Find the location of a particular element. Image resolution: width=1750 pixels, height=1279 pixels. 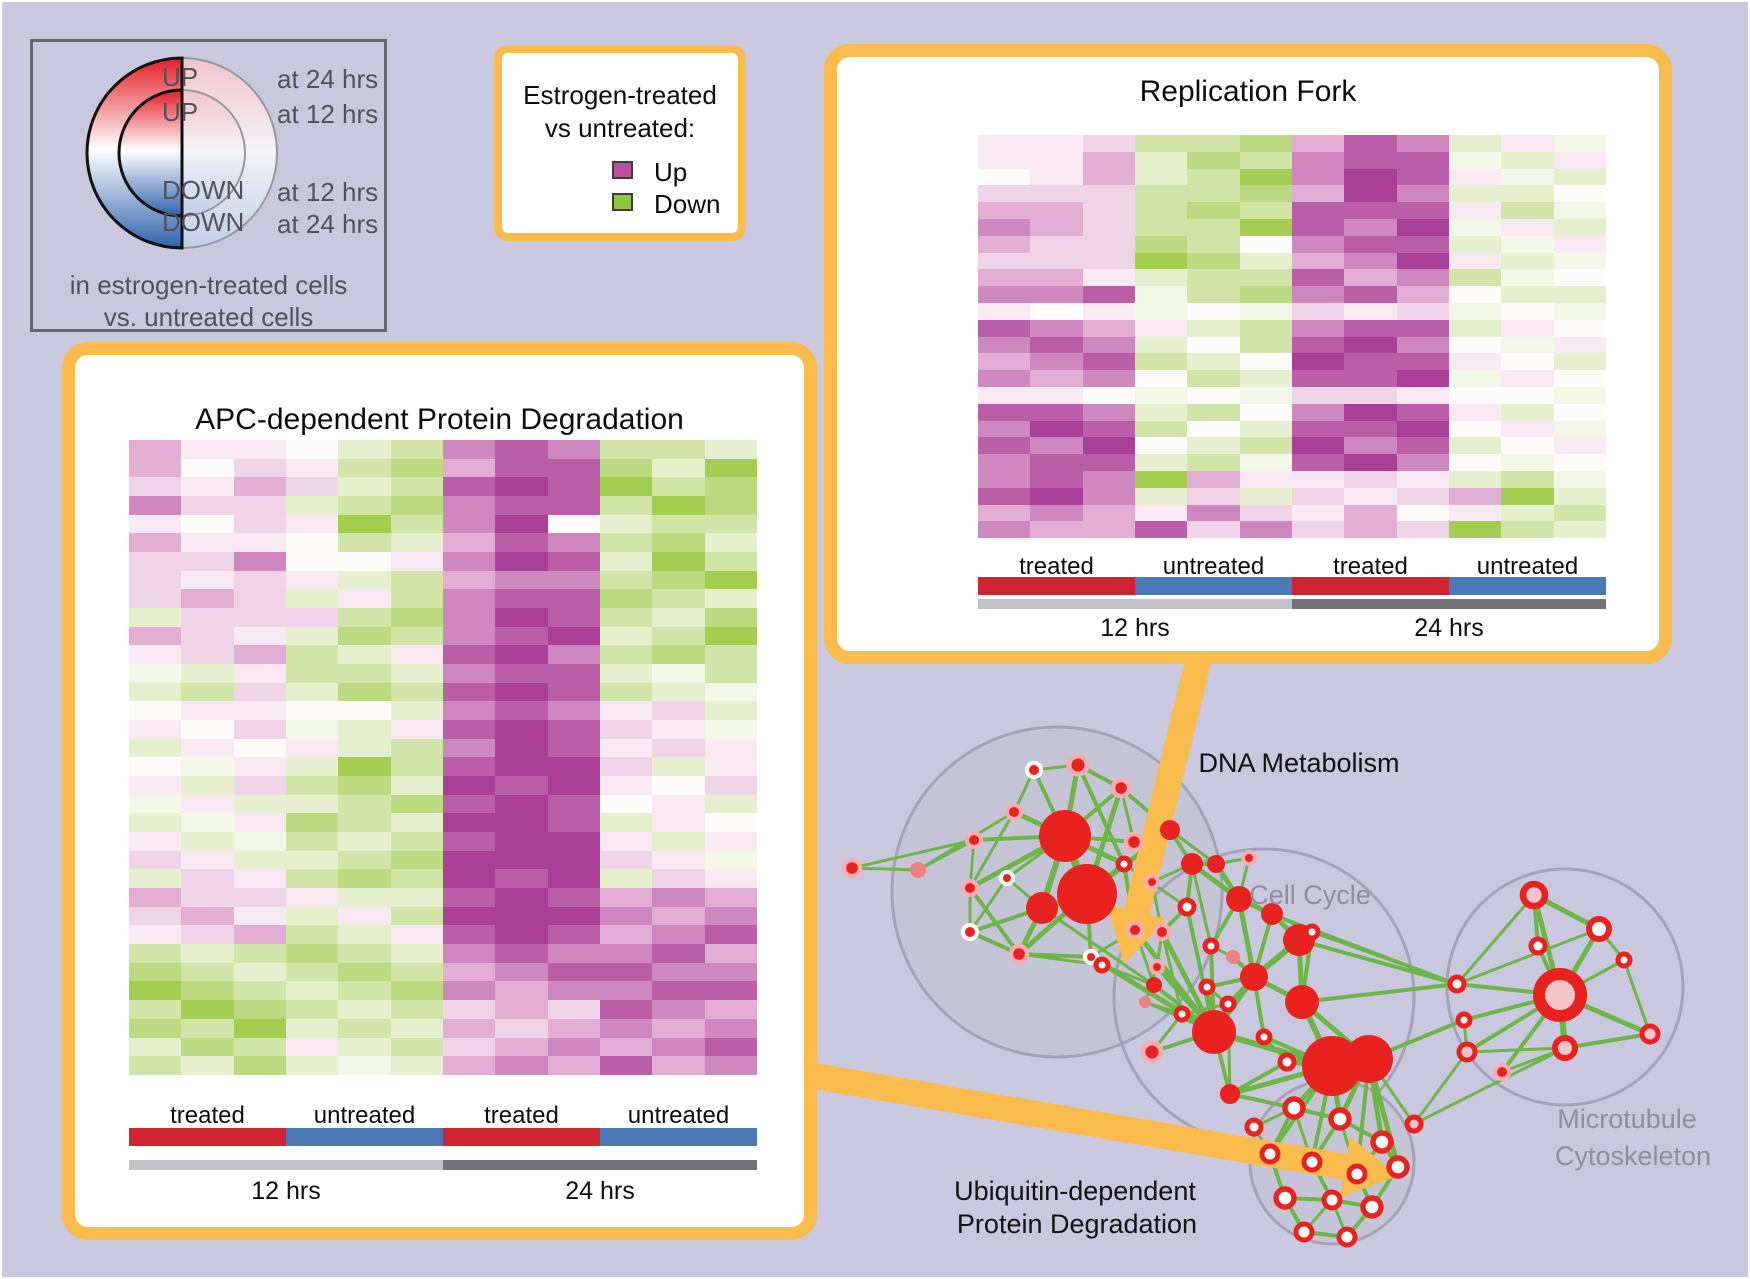

legend-title-line2: vs untreated: is located at coordinates (620, 128).